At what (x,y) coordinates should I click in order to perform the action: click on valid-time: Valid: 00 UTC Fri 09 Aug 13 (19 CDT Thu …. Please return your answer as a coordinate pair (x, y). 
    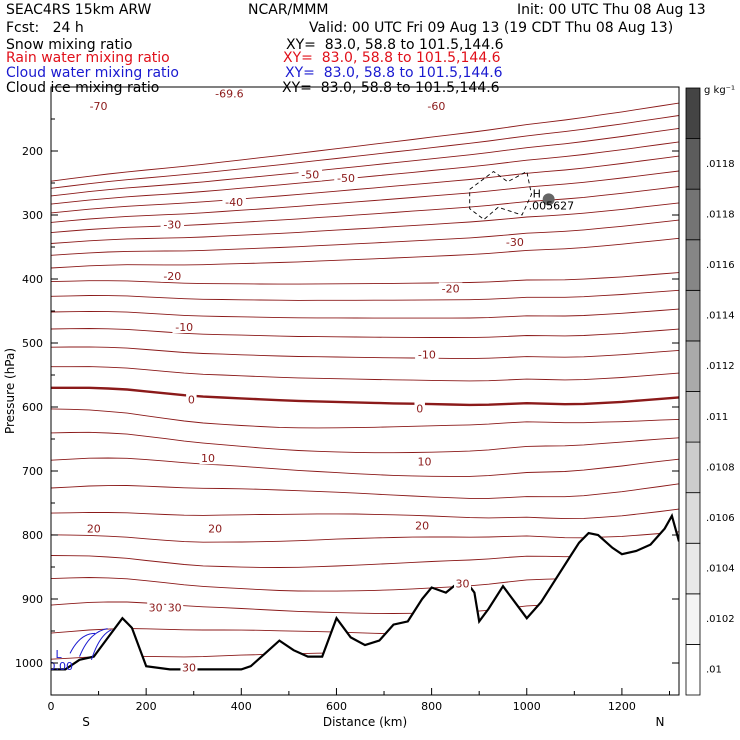
    Looking at the image, I should click on (491, 28).